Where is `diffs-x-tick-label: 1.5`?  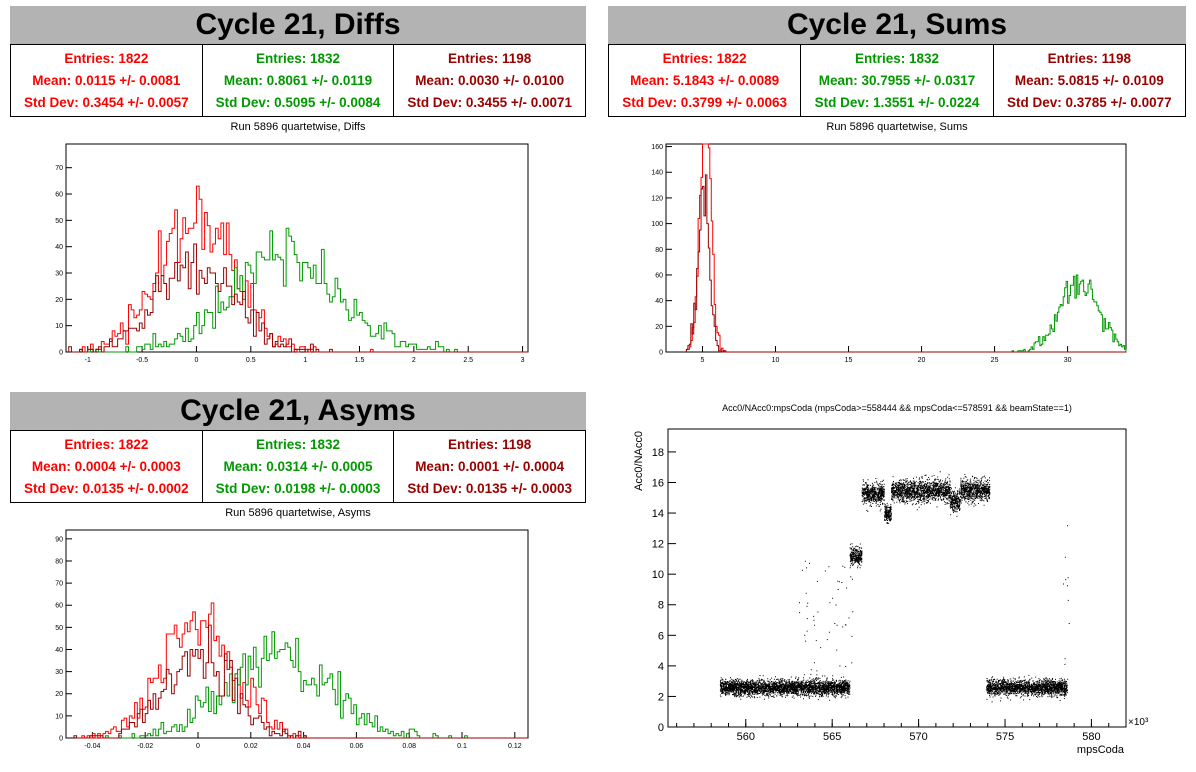
diffs-x-tick-label: 1.5 is located at coordinates (360, 360).